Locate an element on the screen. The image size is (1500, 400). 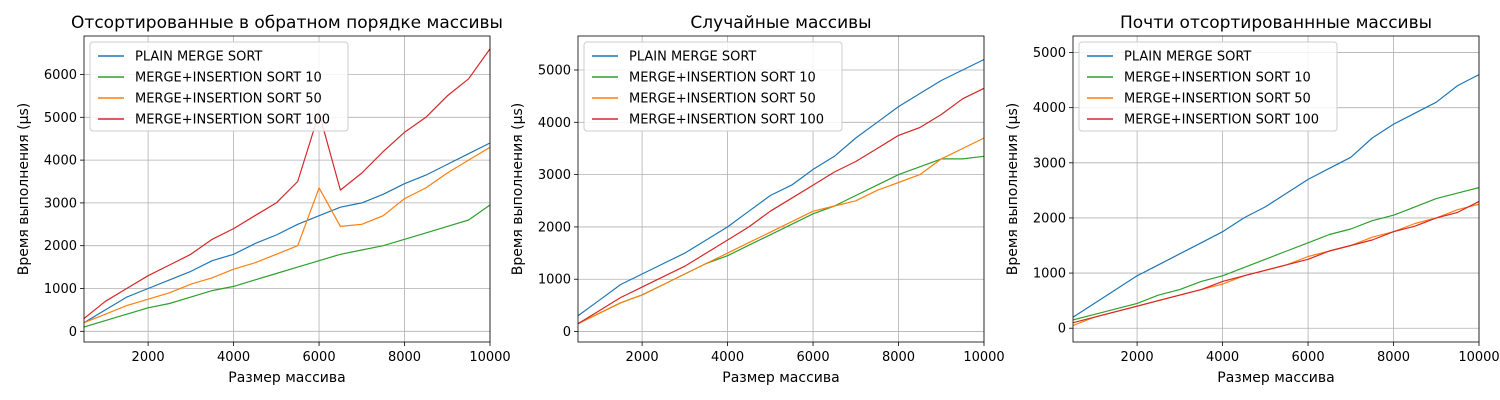
chart-title: Случайные массивы is located at coordinates (780, 23).